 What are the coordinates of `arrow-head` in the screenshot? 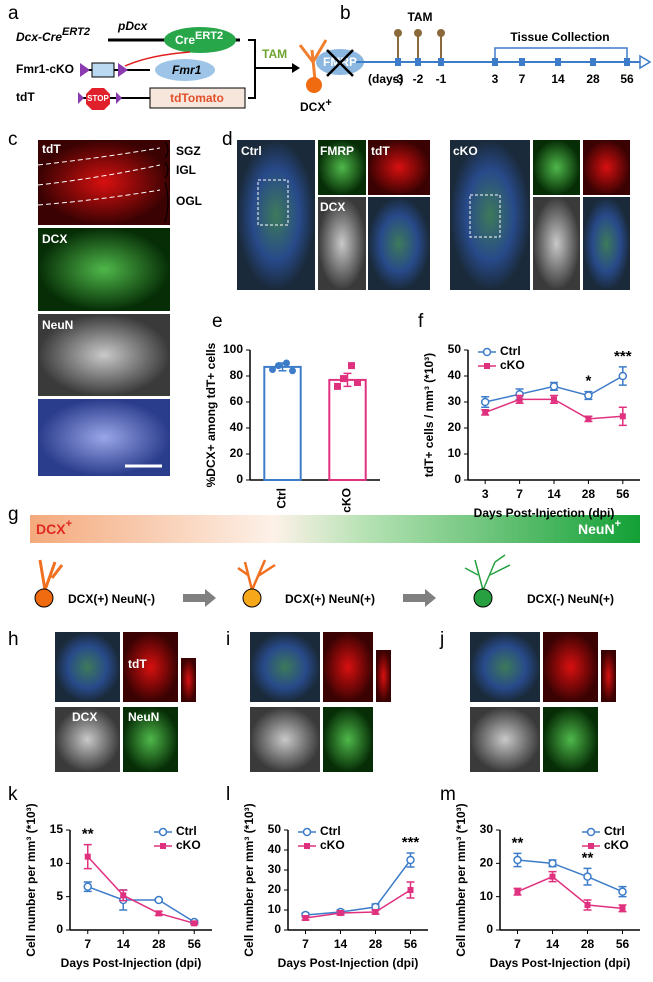 It's located at (296, 68).